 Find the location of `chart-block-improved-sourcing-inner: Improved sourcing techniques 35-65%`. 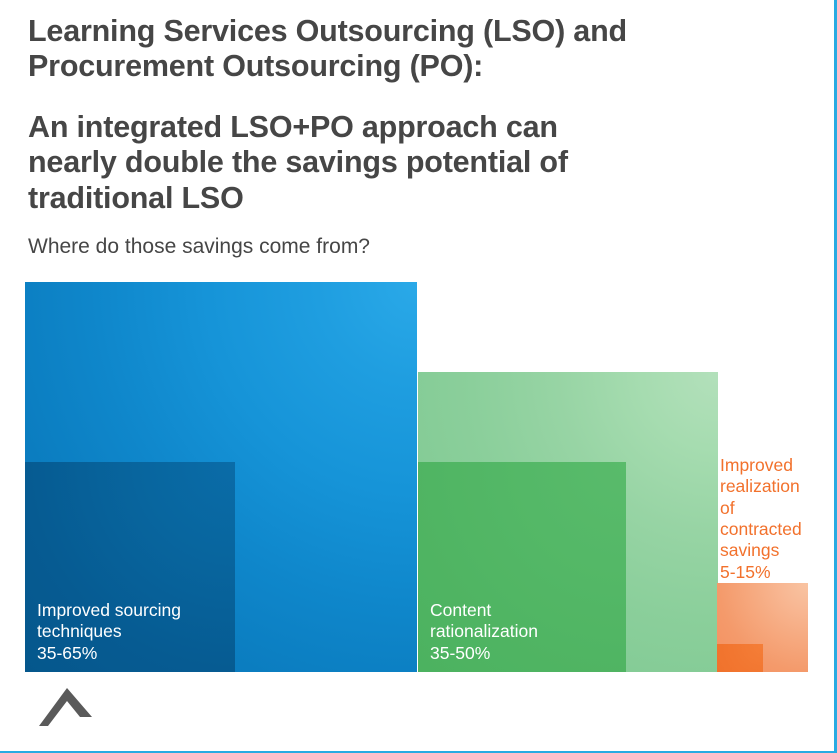

chart-block-improved-sourcing-inner: Improved sourcing techniques 35-65% is located at coordinates (130, 567).